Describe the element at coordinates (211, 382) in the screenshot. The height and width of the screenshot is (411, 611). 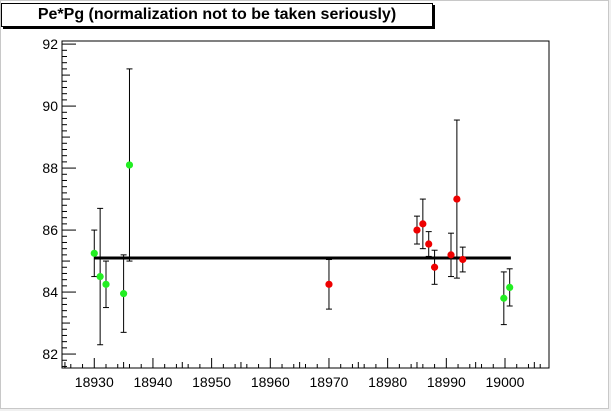
I see `x-tick-label: 18950` at that location.